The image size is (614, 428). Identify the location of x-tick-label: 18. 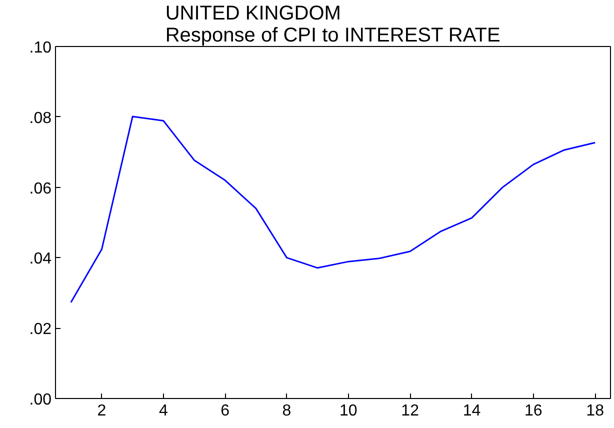
(595, 411).